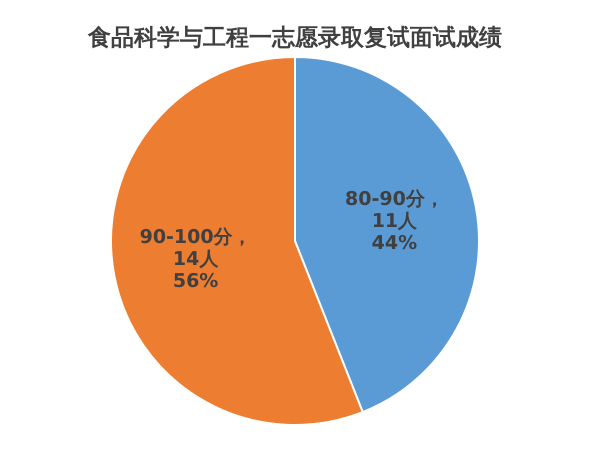 The height and width of the screenshot is (452, 590). Describe the element at coordinates (294, 37) in the screenshot. I see `chart-title: 食品科学与工程一志愿录取复试面试成绩` at that location.